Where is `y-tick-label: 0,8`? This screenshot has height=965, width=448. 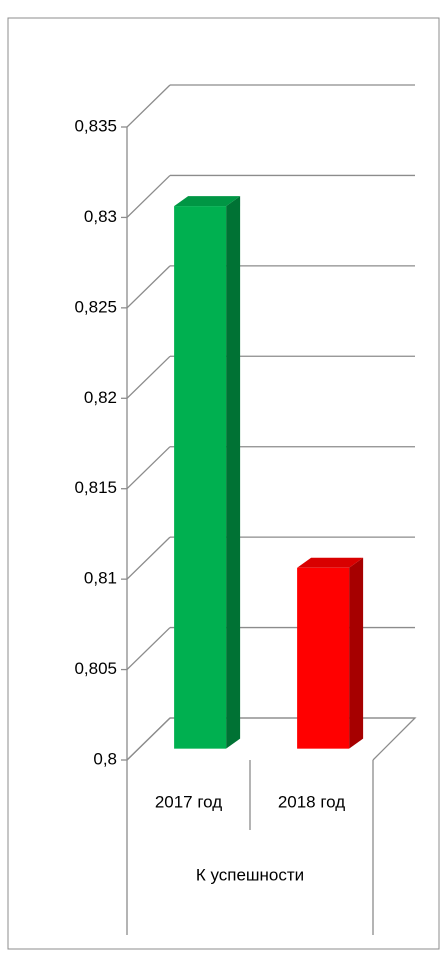 y-tick-label: 0,8 is located at coordinates (105, 758).